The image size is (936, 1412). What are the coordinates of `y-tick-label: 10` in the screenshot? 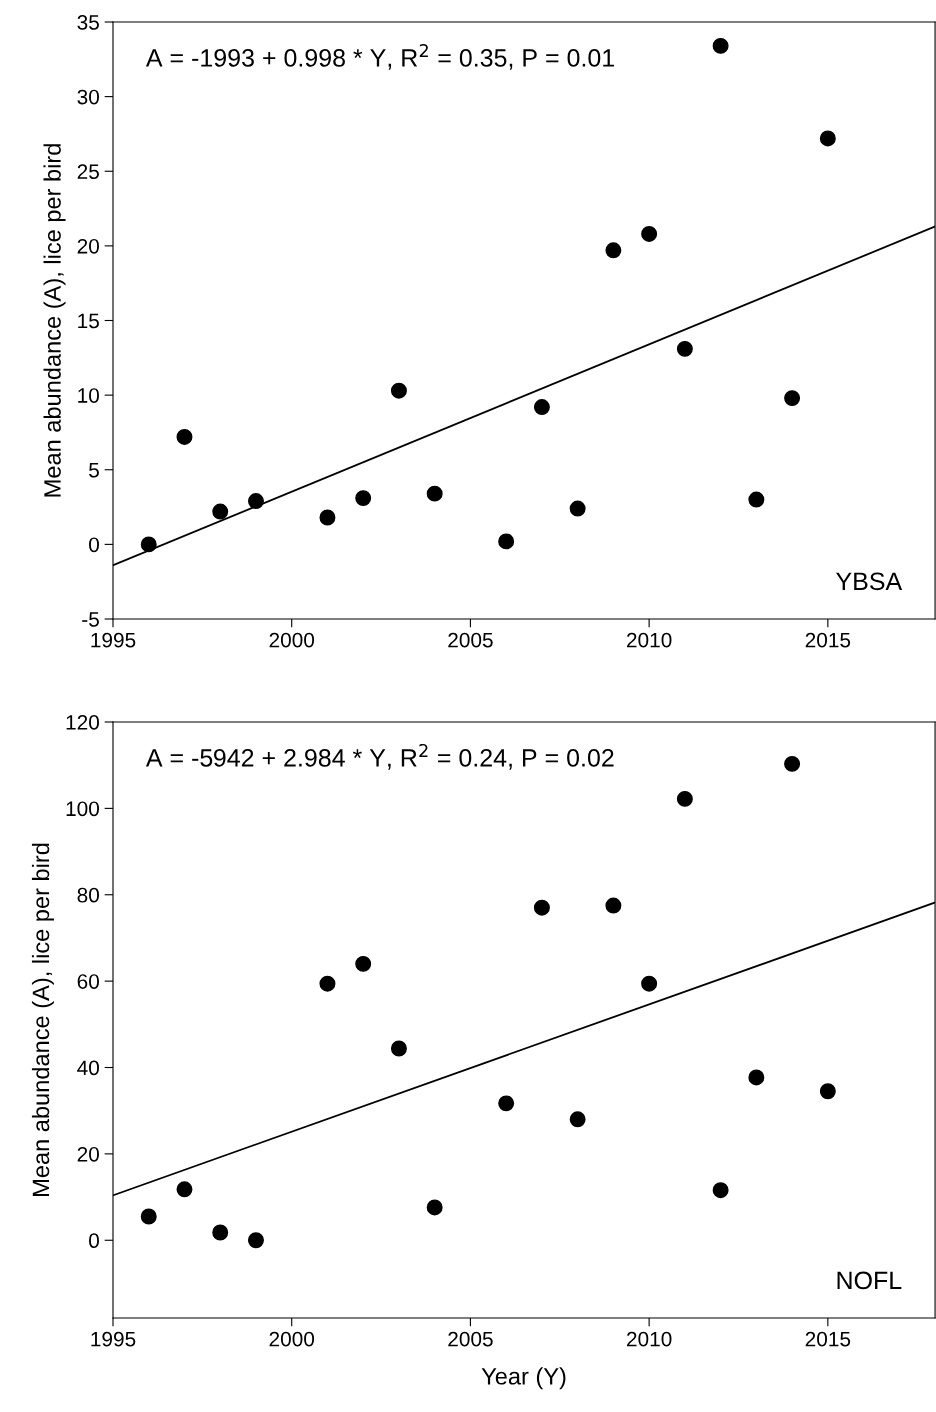 It's located at (88, 395).